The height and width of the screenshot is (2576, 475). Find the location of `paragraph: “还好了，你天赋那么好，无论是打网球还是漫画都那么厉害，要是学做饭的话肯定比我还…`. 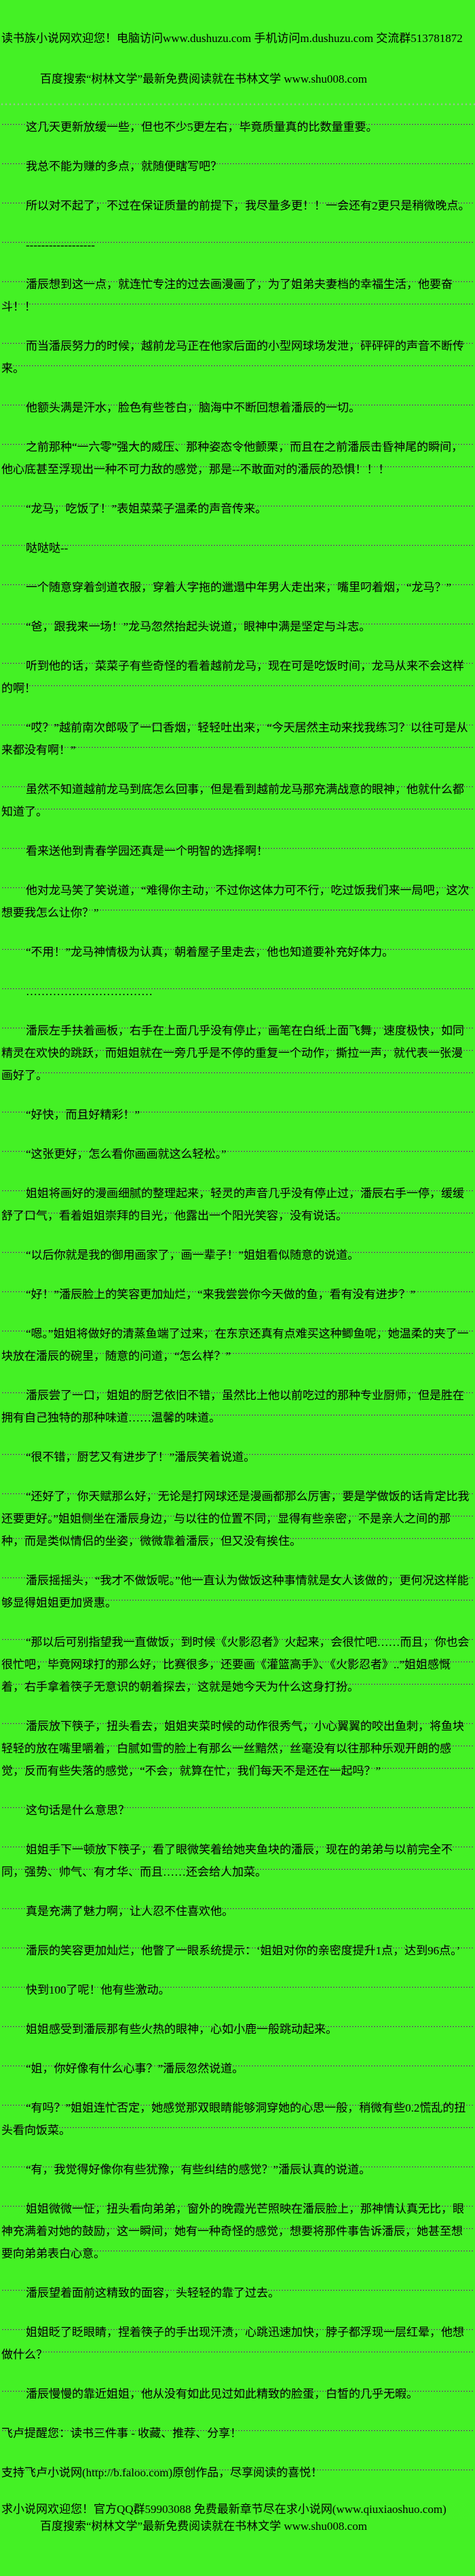

paragraph: “还好了，你天赋那么好，无论是打网球还是漫画都那么厉害，要是学做饭的话肯定比我还… is located at coordinates (237, 1518).